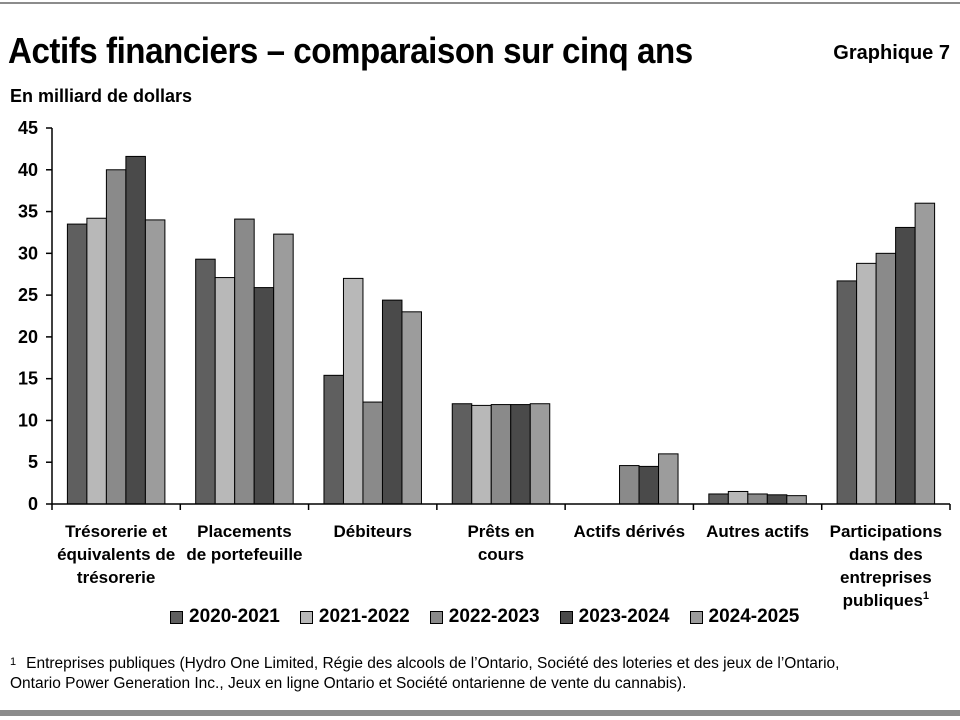  What do you see at coordinates (480, 3) in the screenshot?
I see `top-rule` at bounding box center [480, 3].